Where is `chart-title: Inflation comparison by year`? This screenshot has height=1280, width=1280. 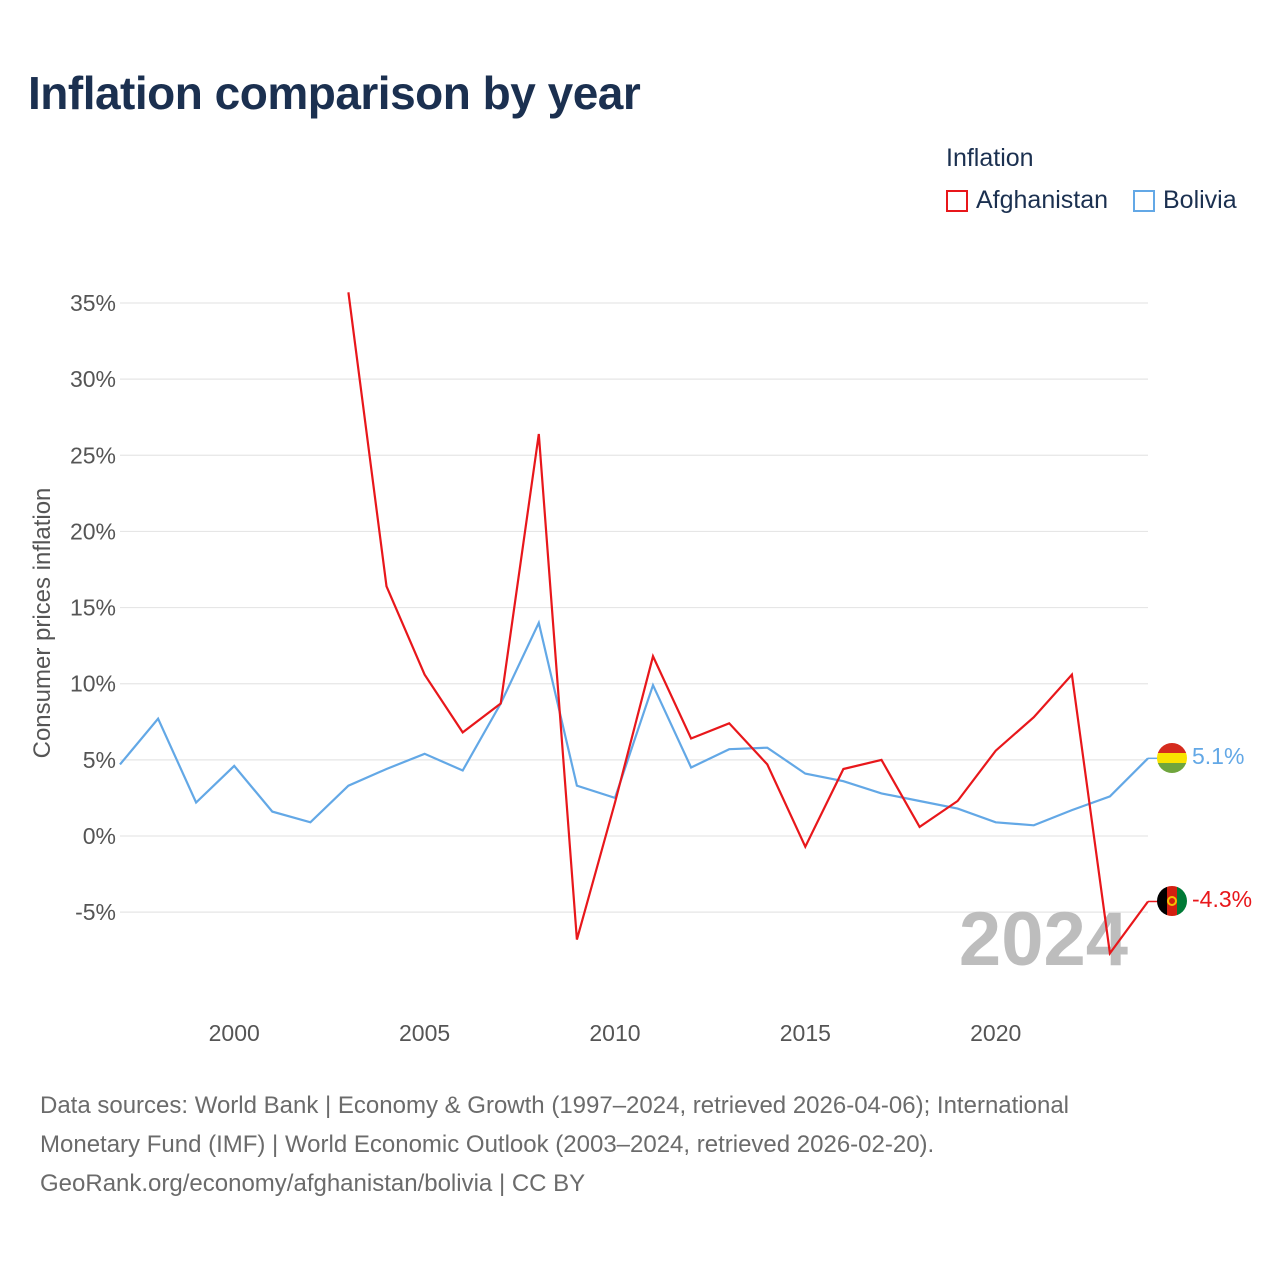 chart-title: Inflation comparison by year is located at coordinates (334, 93).